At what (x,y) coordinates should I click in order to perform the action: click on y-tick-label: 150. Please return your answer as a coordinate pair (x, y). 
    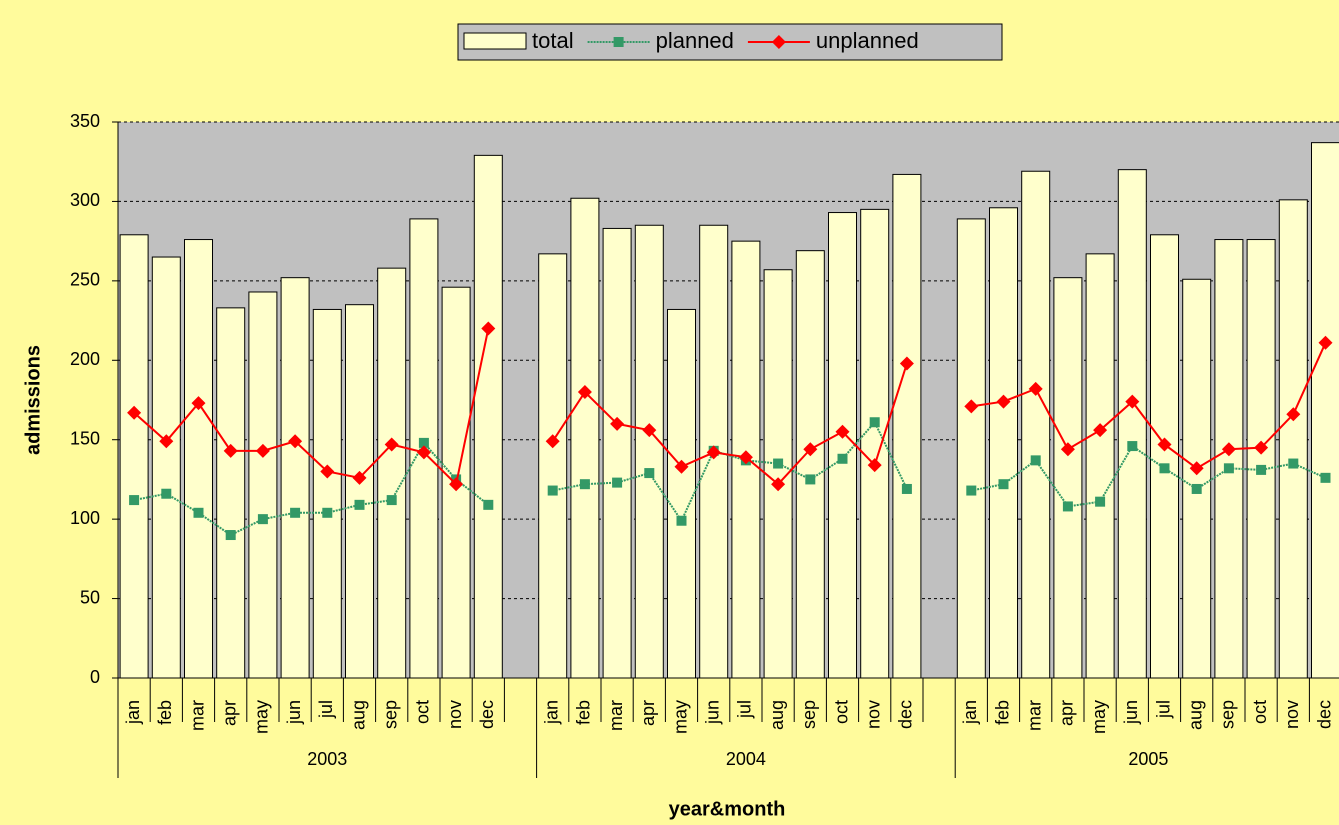
    Looking at the image, I should click on (85, 438).